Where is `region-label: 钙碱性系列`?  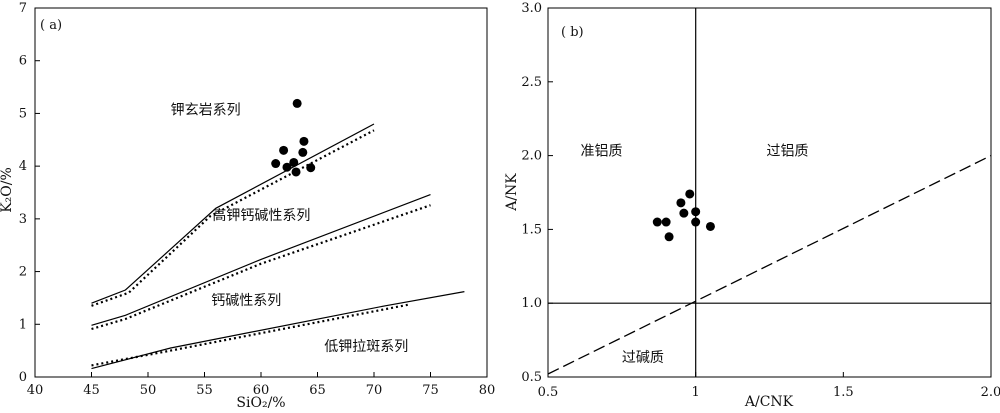 region-label: 钙碱性系列 is located at coordinates (246, 301).